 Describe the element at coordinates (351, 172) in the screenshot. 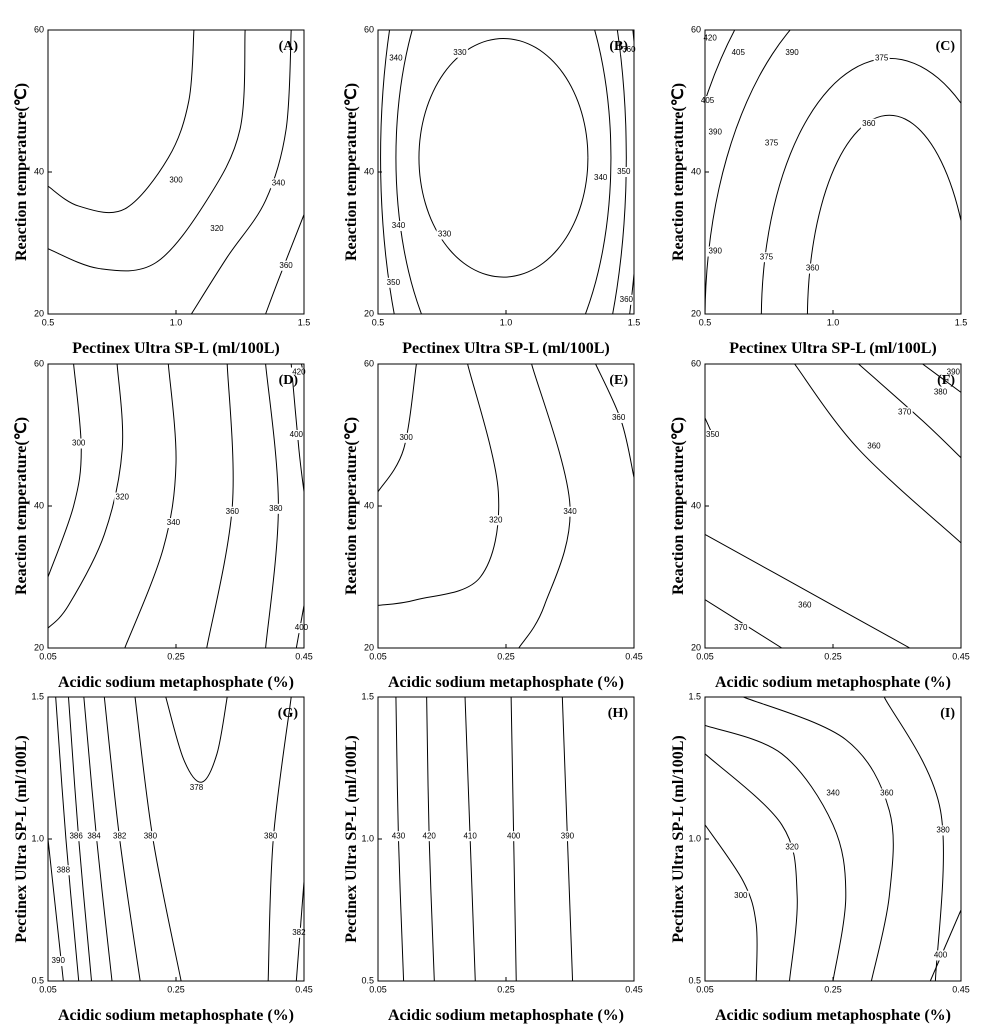

I see `y-axis-label: Reaction temperature(℃)` at that location.